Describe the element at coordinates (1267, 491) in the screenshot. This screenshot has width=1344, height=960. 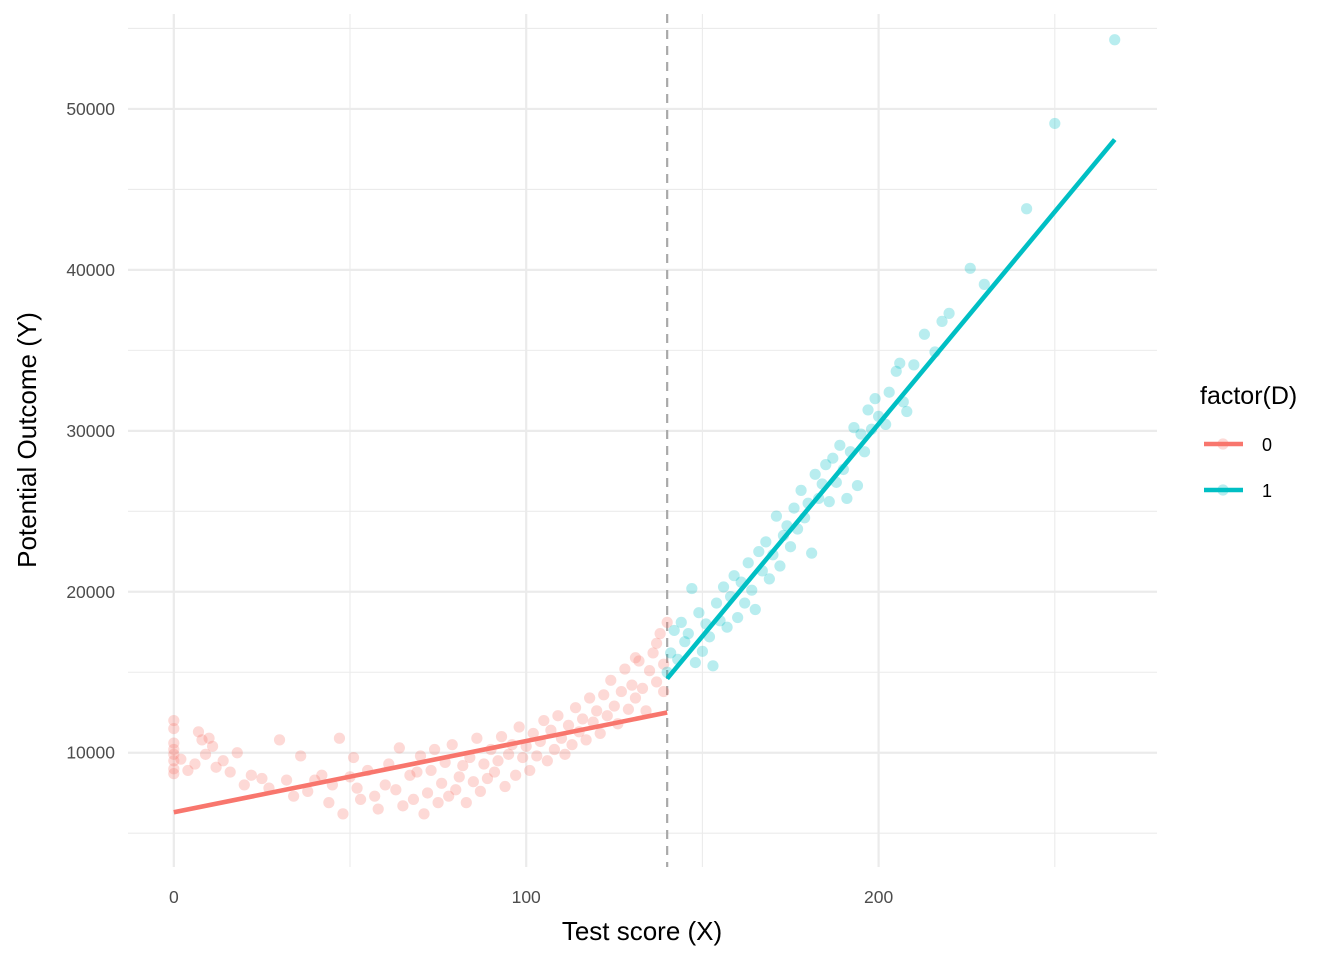
I see `legend-label: 1` at that location.